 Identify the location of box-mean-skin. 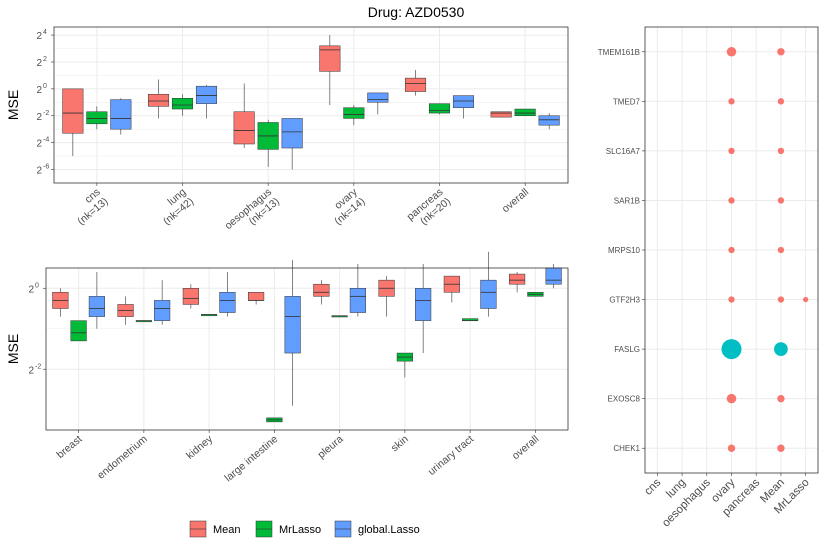
(386, 296).